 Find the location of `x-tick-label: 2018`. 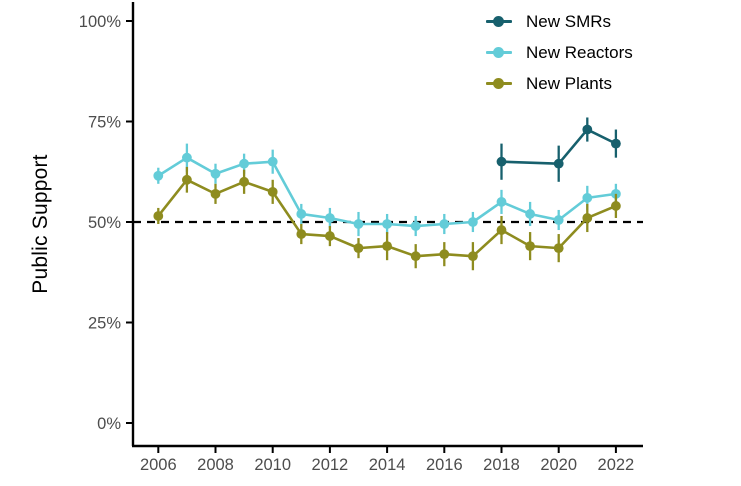

x-tick-label: 2018 is located at coordinates (501, 465).